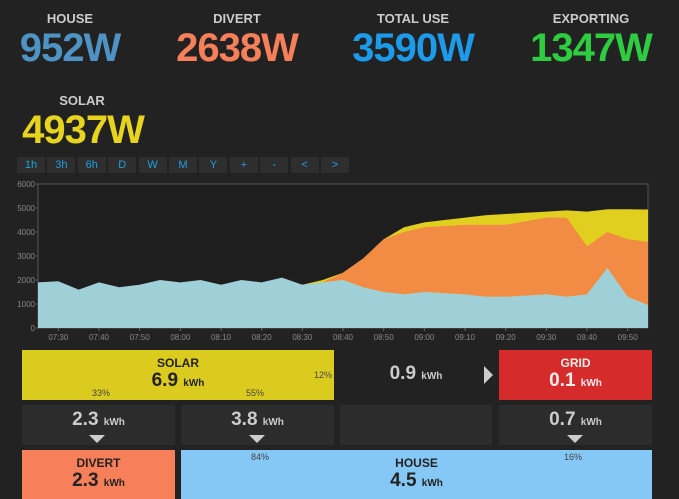 The image size is (679, 499). What do you see at coordinates (628, 337) in the screenshot?
I see `x-tick-label: 09:50` at bounding box center [628, 337].